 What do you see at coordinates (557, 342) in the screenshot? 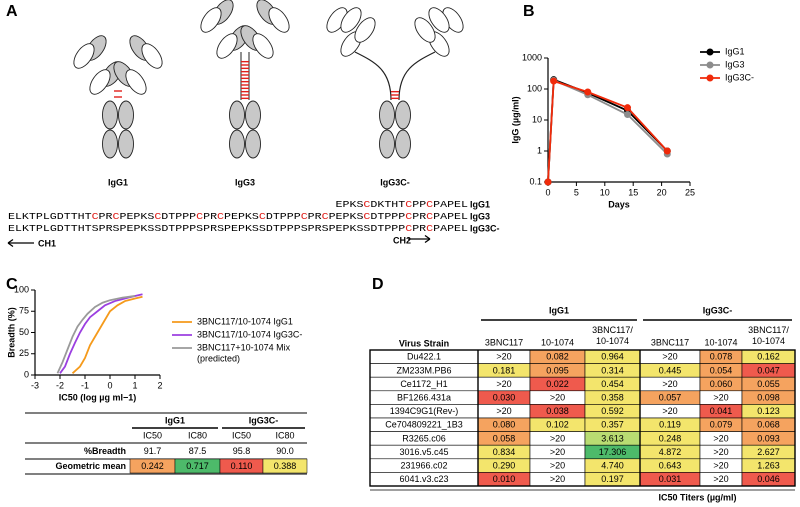
I see `column-header: 10-1074` at bounding box center [557, 342].